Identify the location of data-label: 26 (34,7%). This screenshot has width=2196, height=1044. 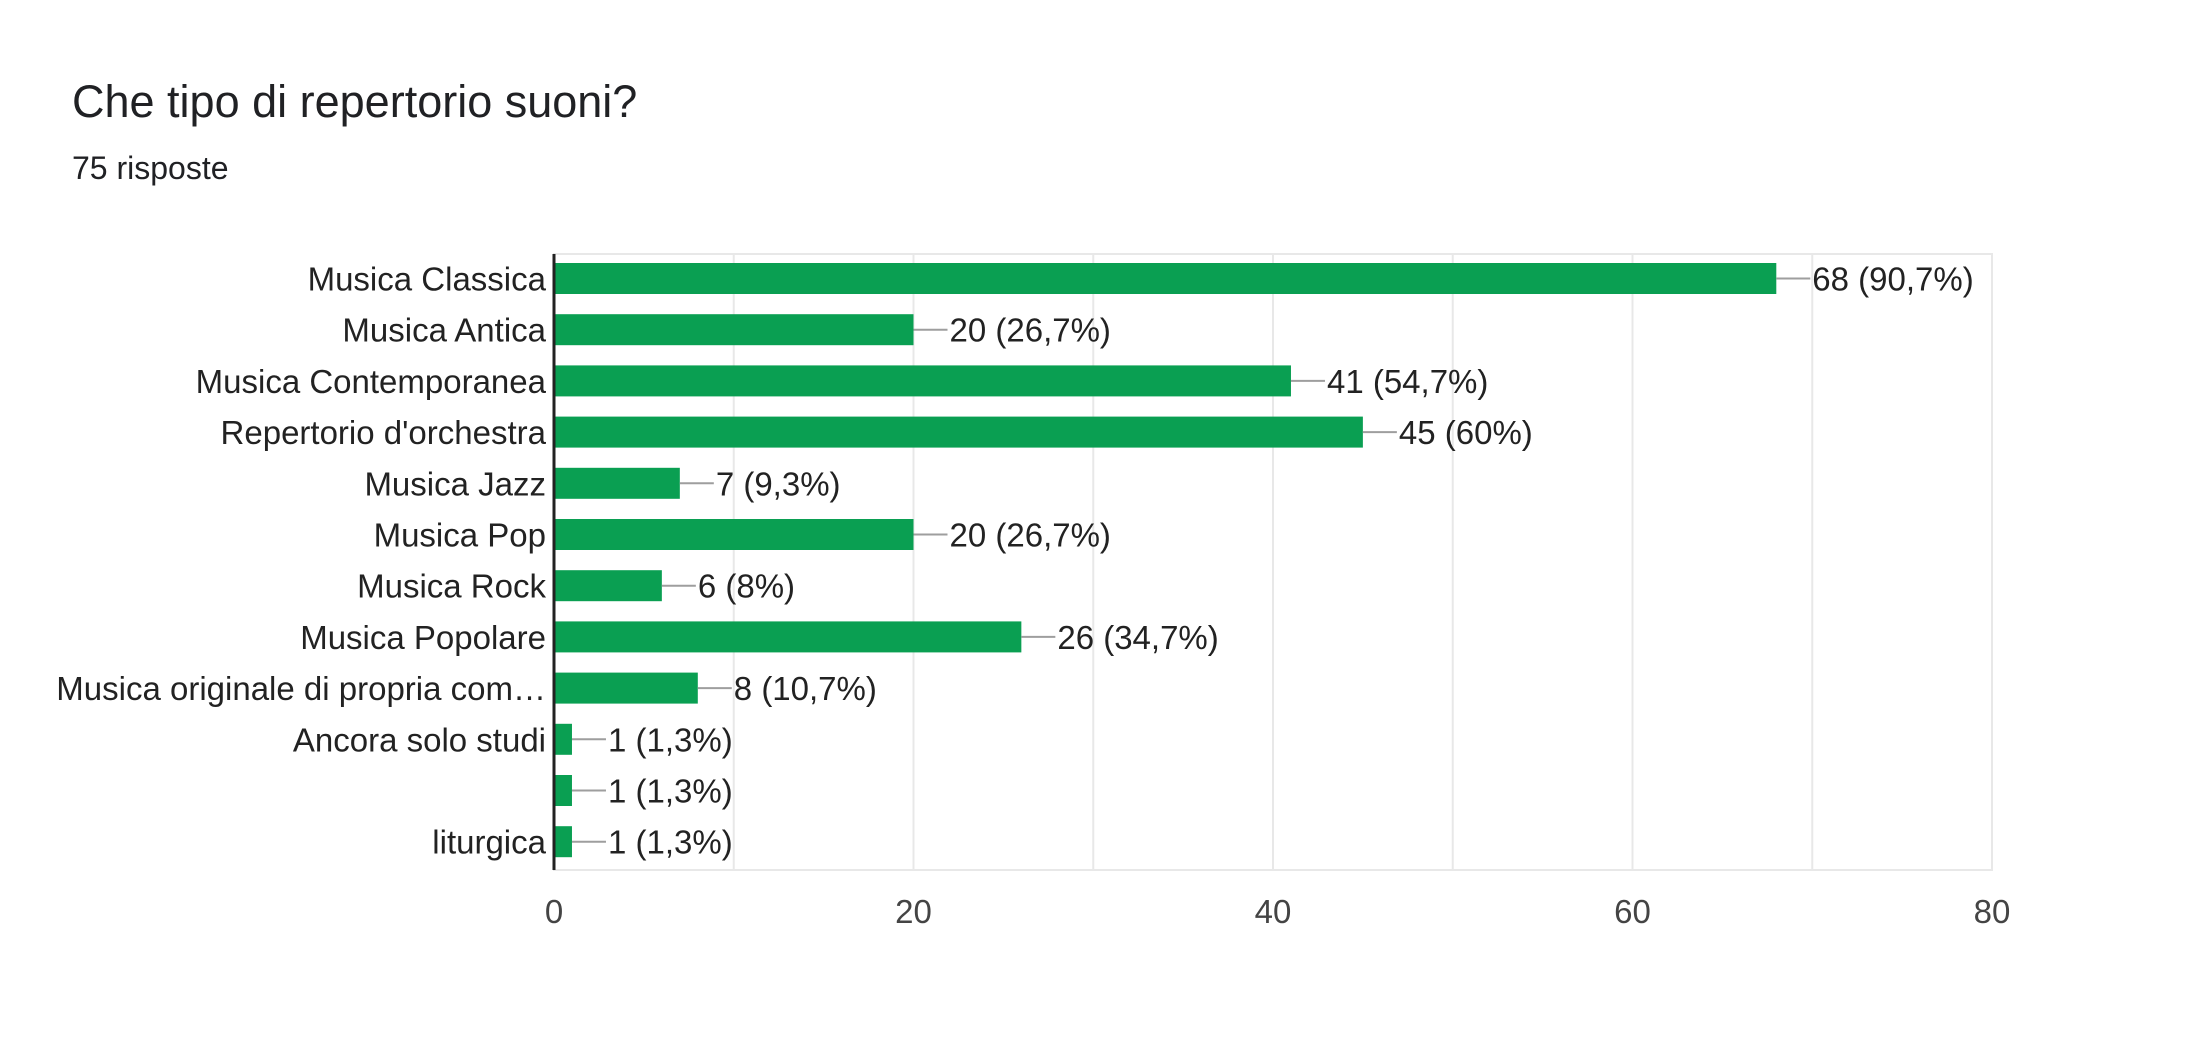
(1137, 637).